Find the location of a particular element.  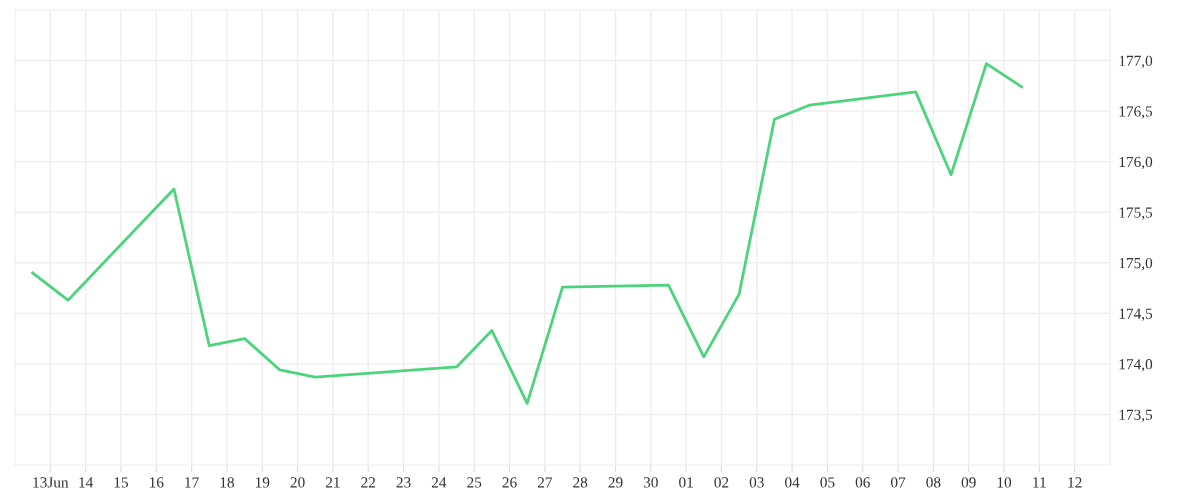

x-tick-label: 15 is located at coordinates (121, 482).